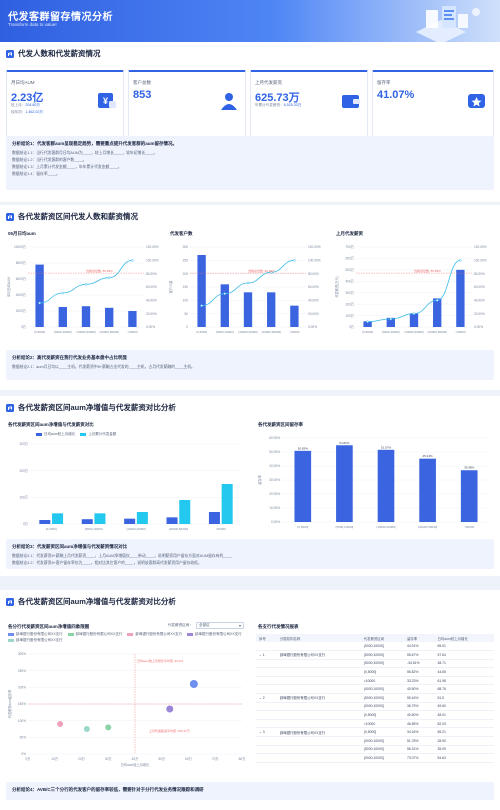  What do you see at coordinates (142, 95) in the screenshot?
I see `kpi-value: 853` at bounding box center [142, 95].